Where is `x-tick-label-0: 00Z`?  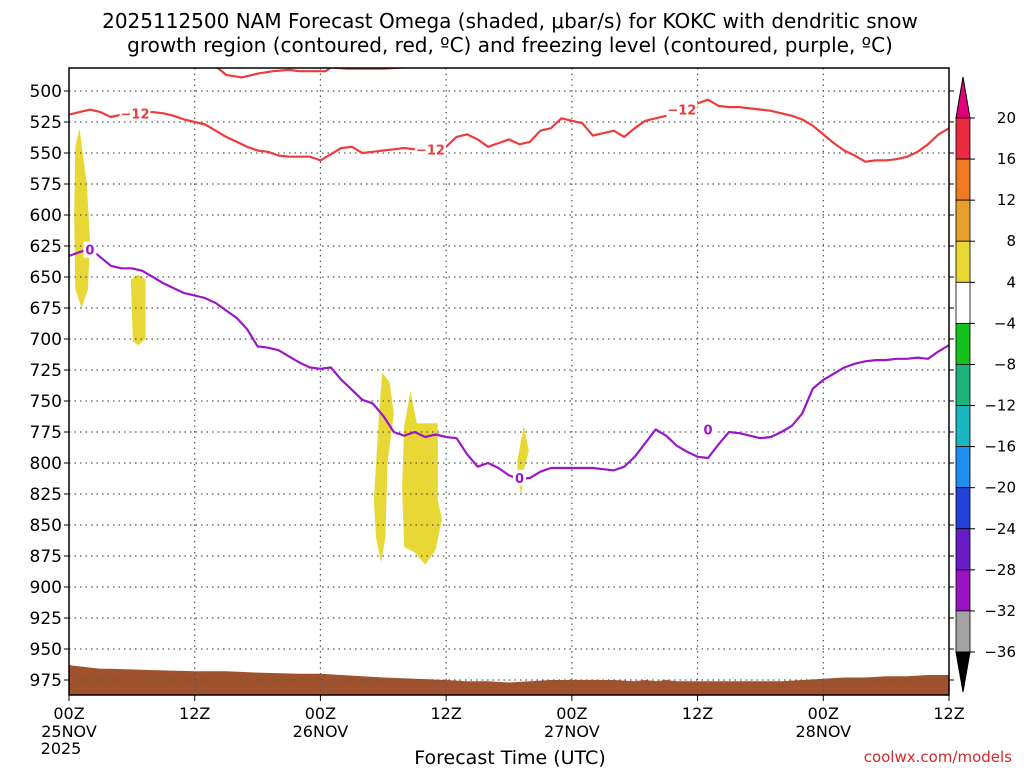
x-tick-label-0: 00Z is located at coordinates (68, 713).